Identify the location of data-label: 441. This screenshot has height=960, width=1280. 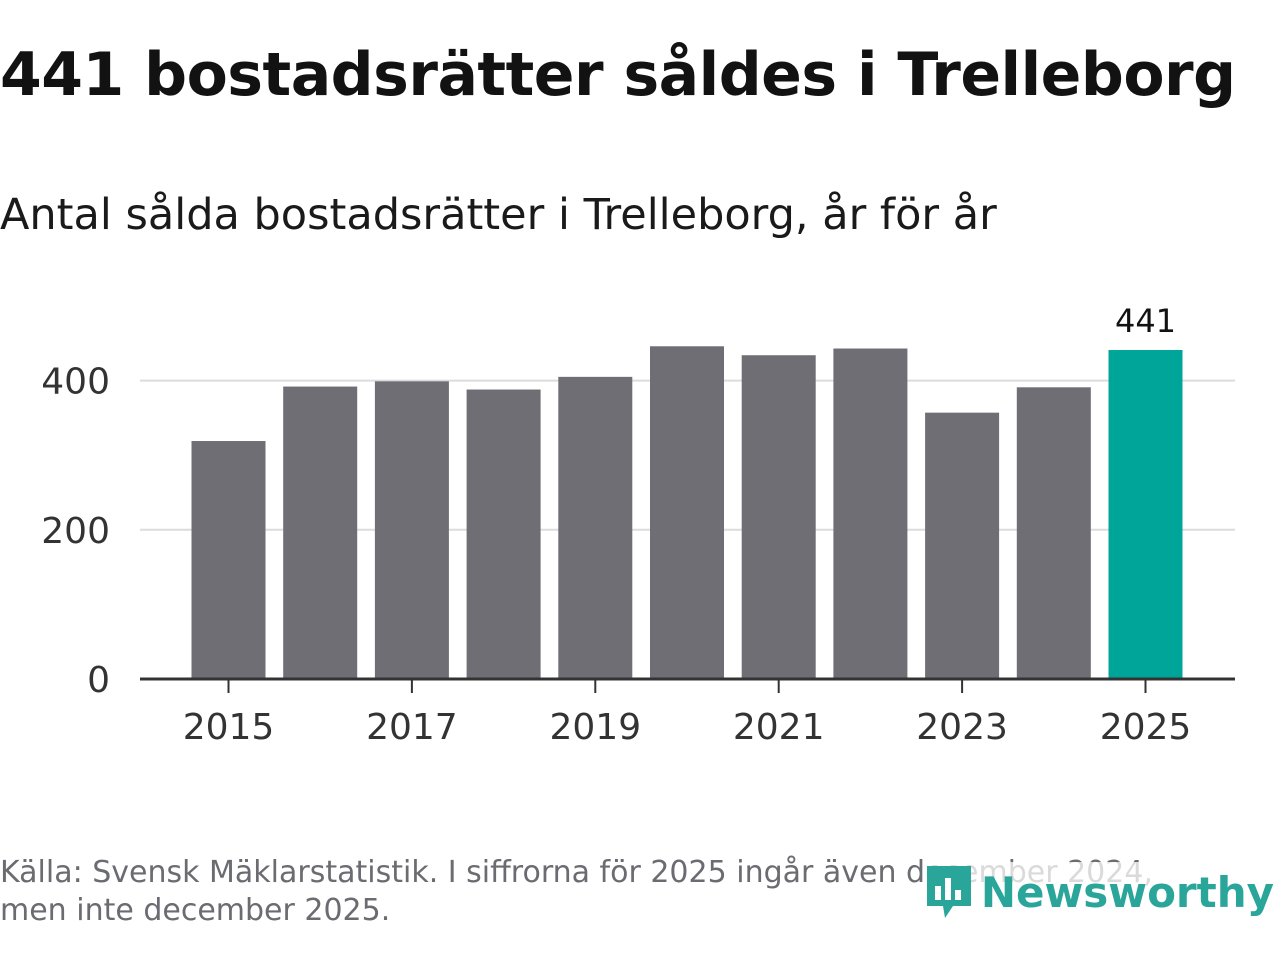
(1145, 321).